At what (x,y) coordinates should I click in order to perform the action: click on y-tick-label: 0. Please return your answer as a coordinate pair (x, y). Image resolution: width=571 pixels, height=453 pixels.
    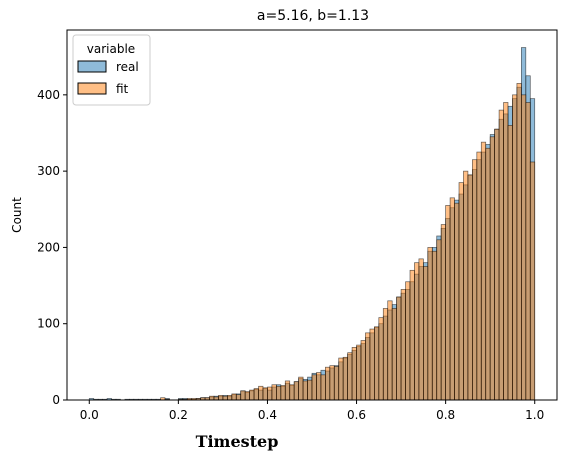
    Looking at the image, I should click on (56, 400).